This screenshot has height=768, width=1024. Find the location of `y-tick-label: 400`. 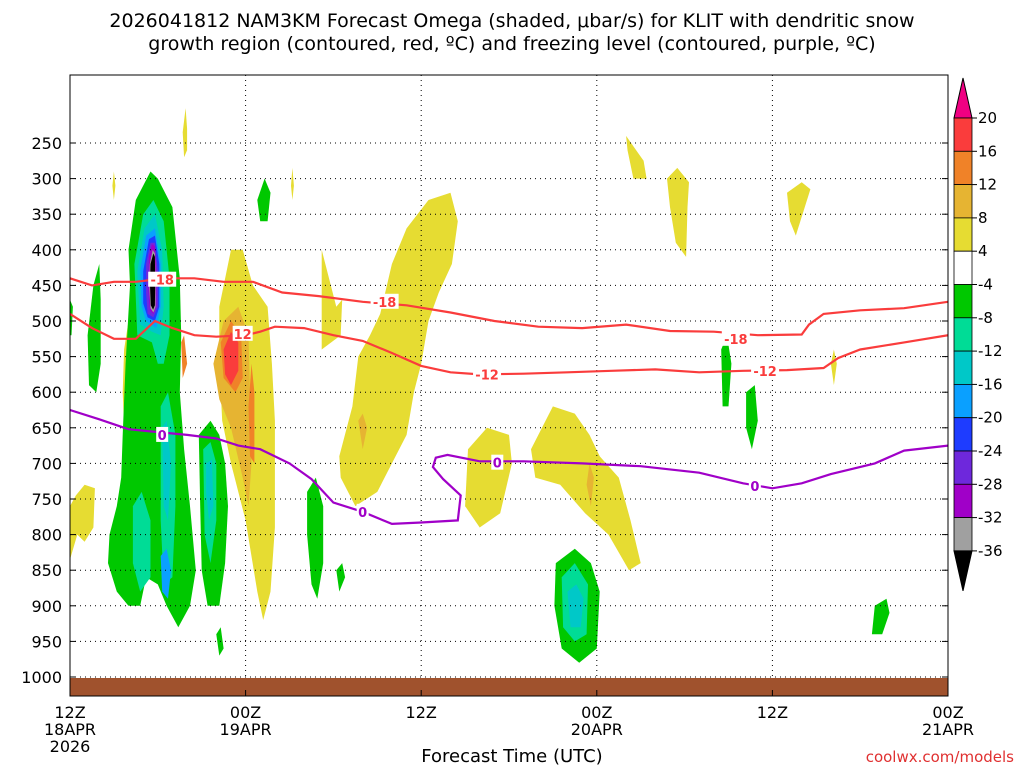

y-tick-label: 400 is located at coordinates (46, 250).